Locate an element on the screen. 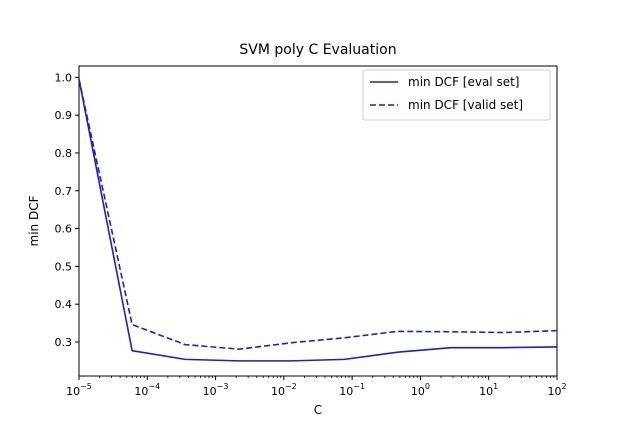 The height and width of the screenshot is (445, 619). y-tick-label: 1.0 is located at coordinates (64, 77).